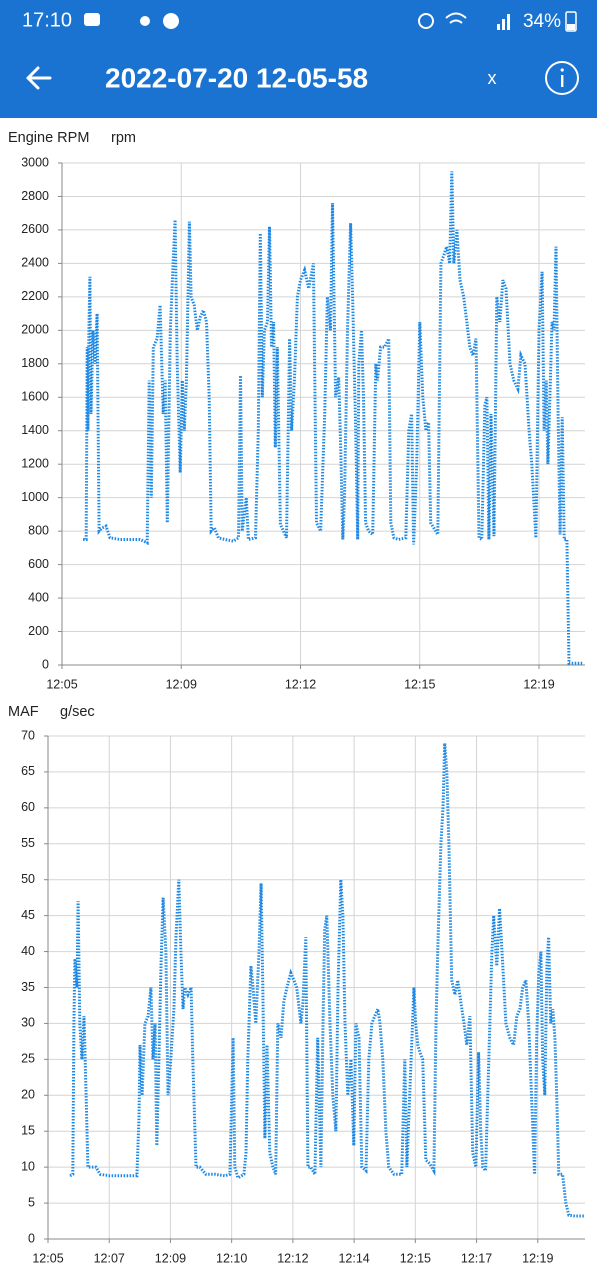  What do you see at coordinates (123, 138) in the screenshot?
I see `y-unit: rpm` at bounding box center [123, 138].